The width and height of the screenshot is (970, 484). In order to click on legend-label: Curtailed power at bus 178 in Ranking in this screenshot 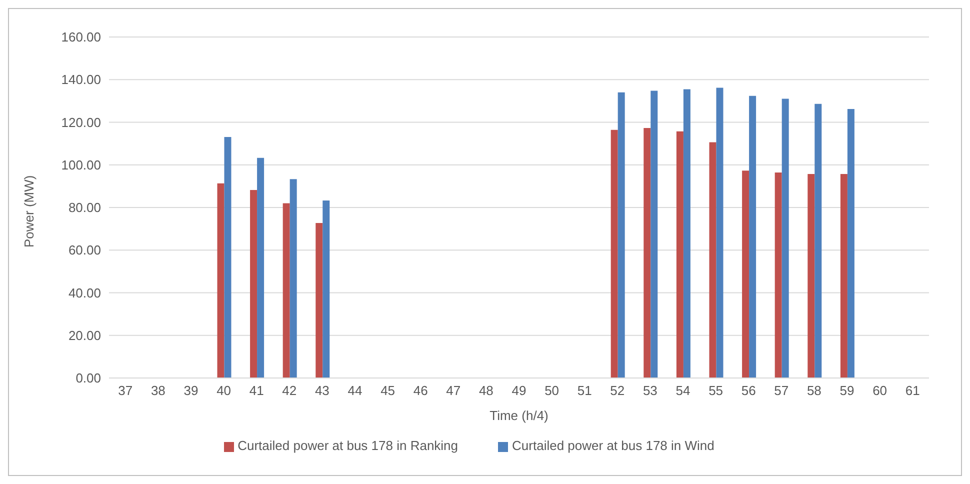, I will do `click(348, 445)`.